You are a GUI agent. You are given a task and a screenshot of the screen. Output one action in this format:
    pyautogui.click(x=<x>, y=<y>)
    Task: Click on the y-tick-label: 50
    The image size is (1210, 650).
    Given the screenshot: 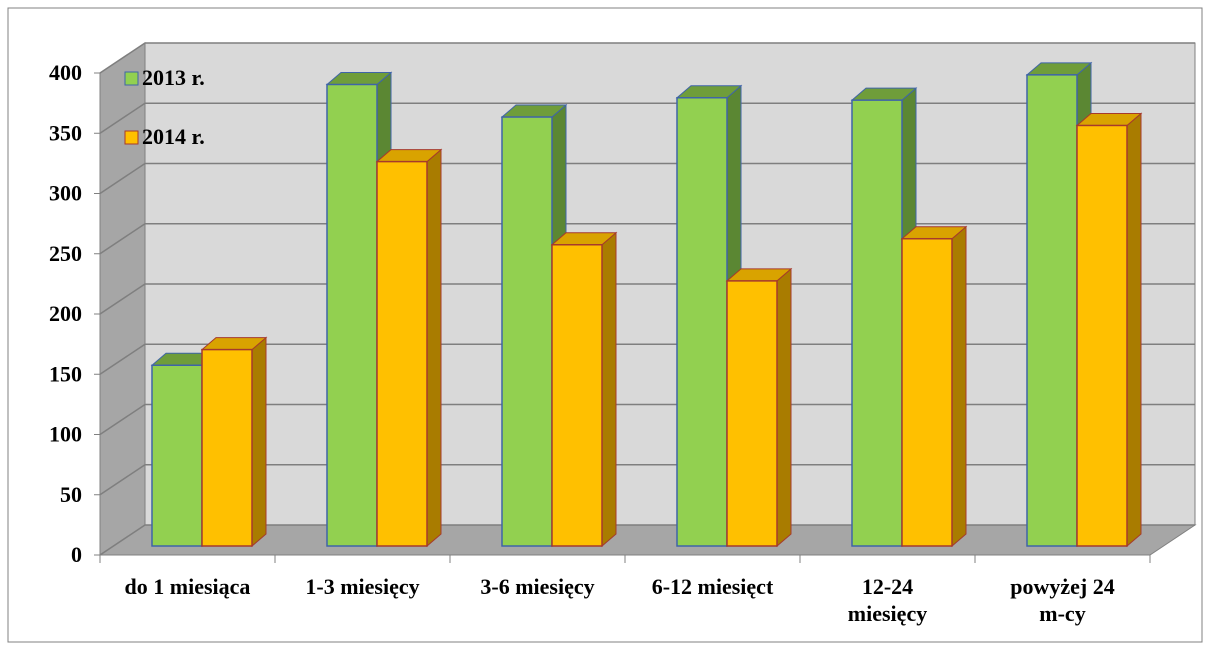 What is the action you would take?
    pyautogui.click(x=71, y=494)
    